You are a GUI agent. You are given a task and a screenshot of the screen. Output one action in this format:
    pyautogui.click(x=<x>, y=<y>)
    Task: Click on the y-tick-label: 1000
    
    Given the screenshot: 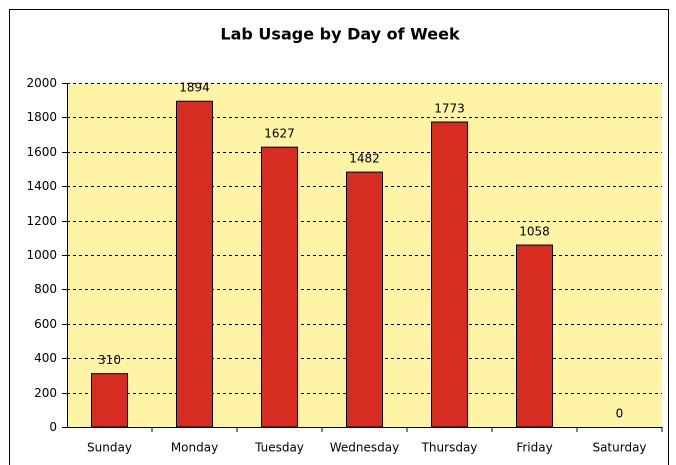 What is the action you would take?
    pyautogui.click(x=41, y=255)
    